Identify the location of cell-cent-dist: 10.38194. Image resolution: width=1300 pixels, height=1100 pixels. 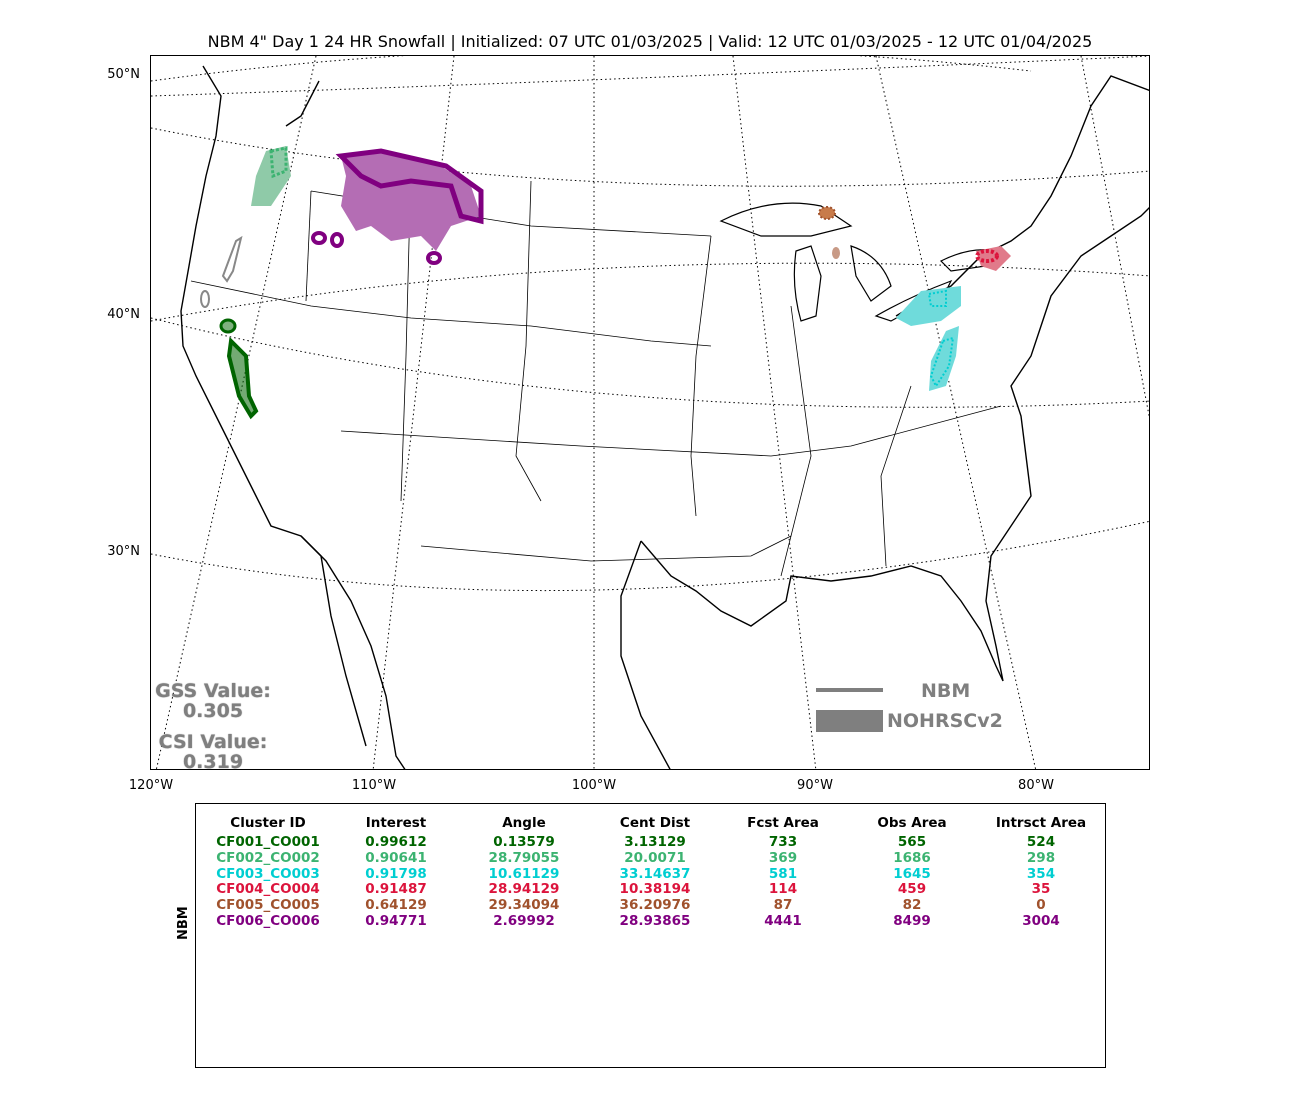
(655, 889).